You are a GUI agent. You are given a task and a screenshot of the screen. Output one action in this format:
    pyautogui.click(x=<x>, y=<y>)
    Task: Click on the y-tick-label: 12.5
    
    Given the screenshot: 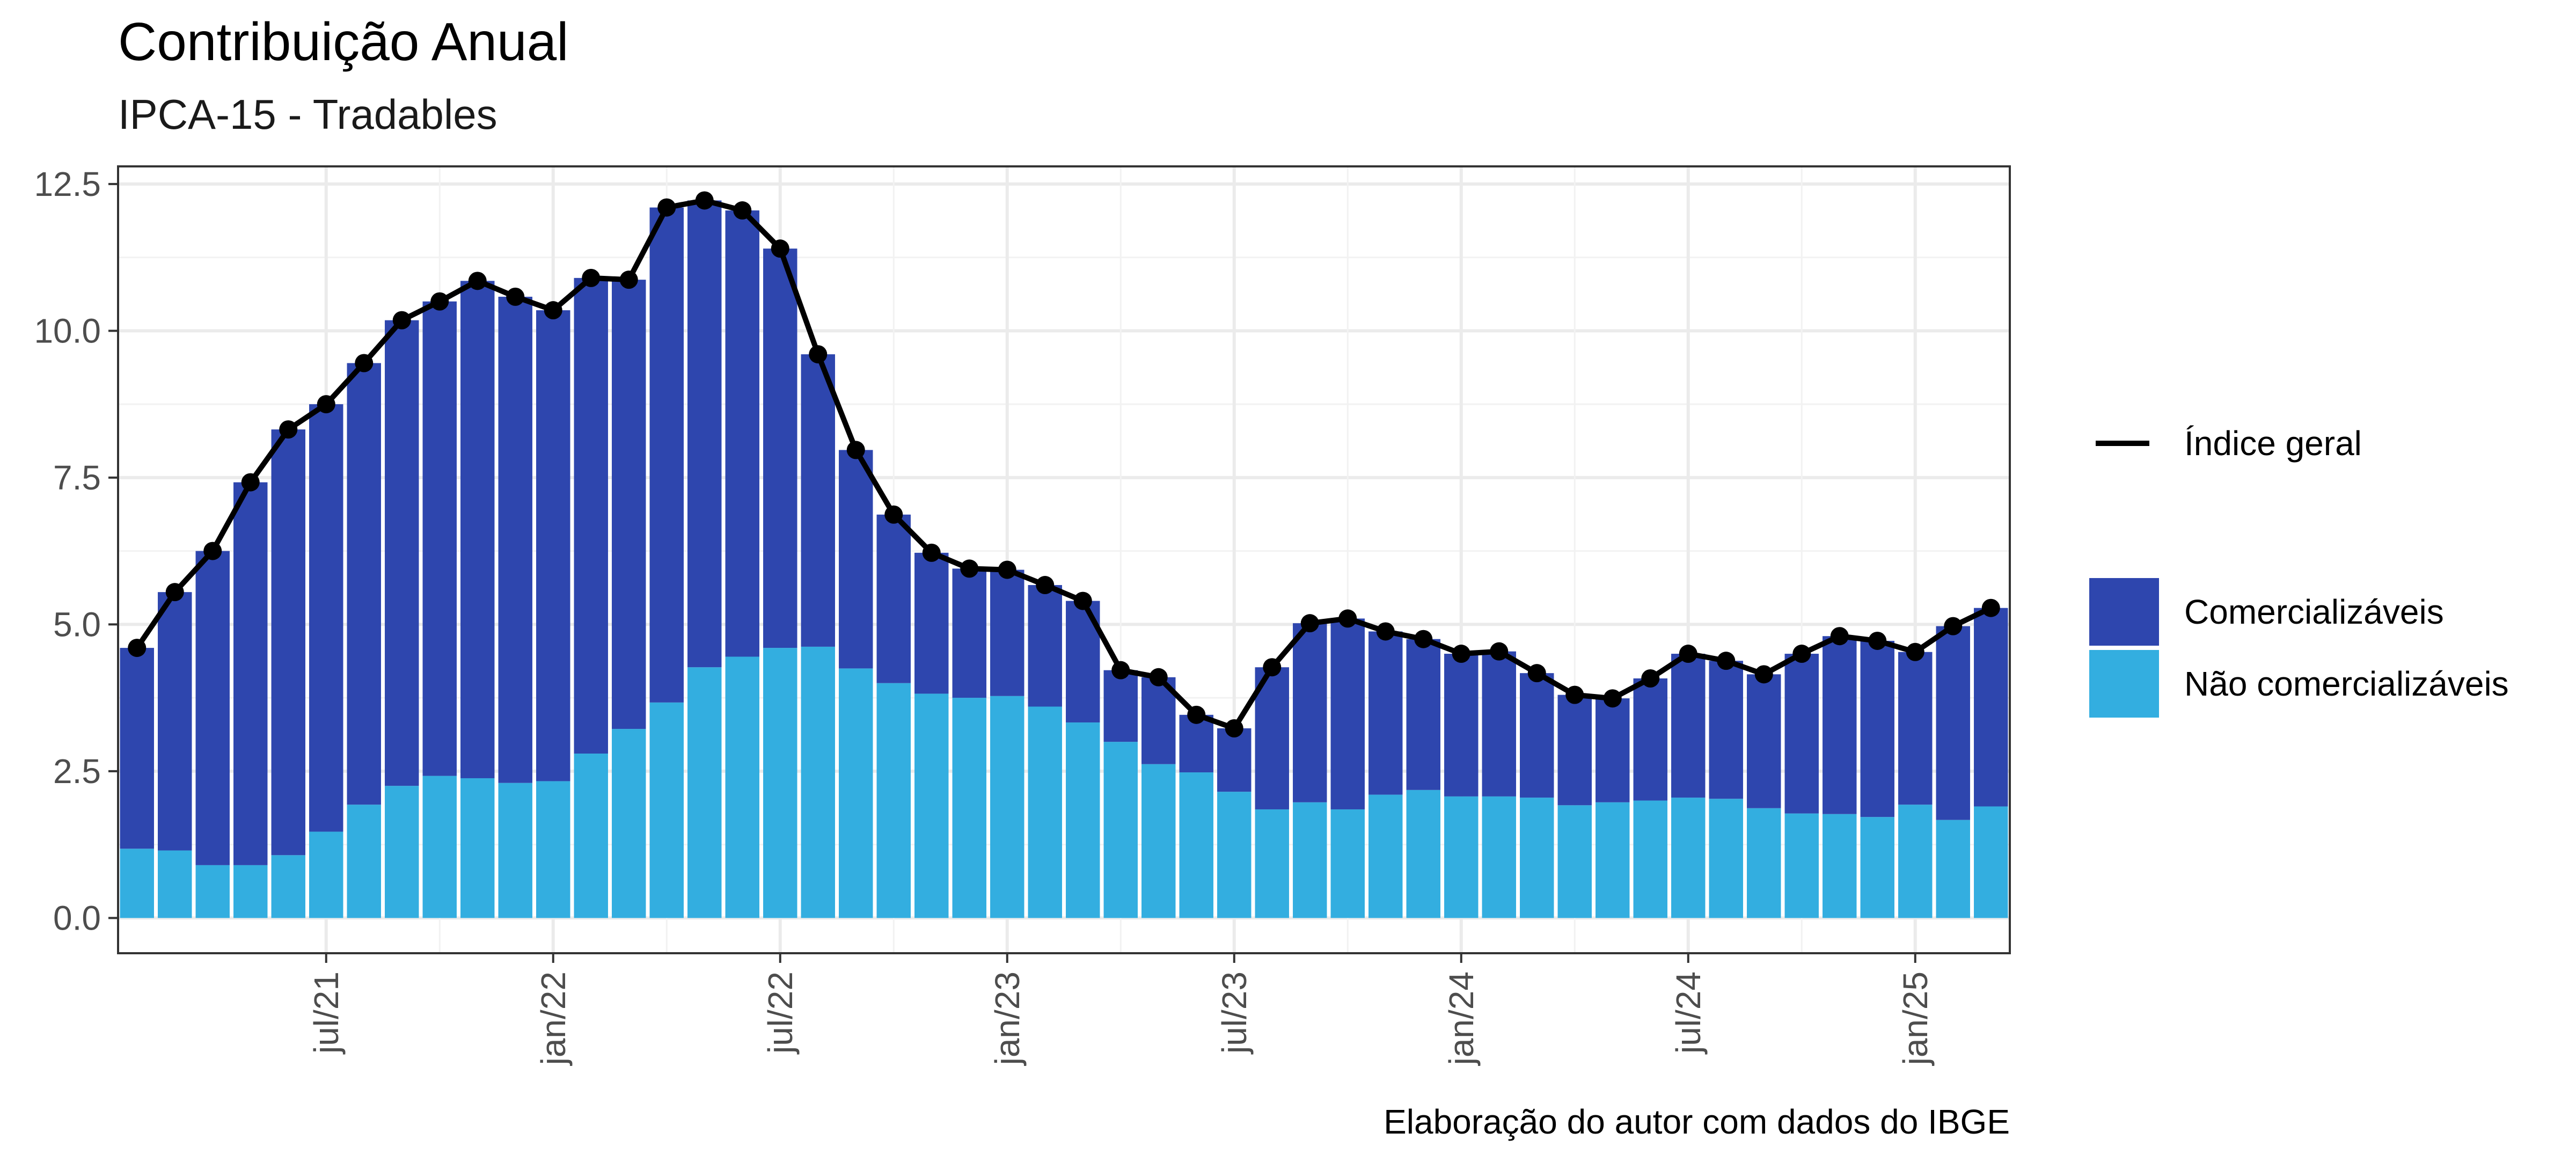 What is the action you would take?
    pyautogui.click(x=67, y=184)
    